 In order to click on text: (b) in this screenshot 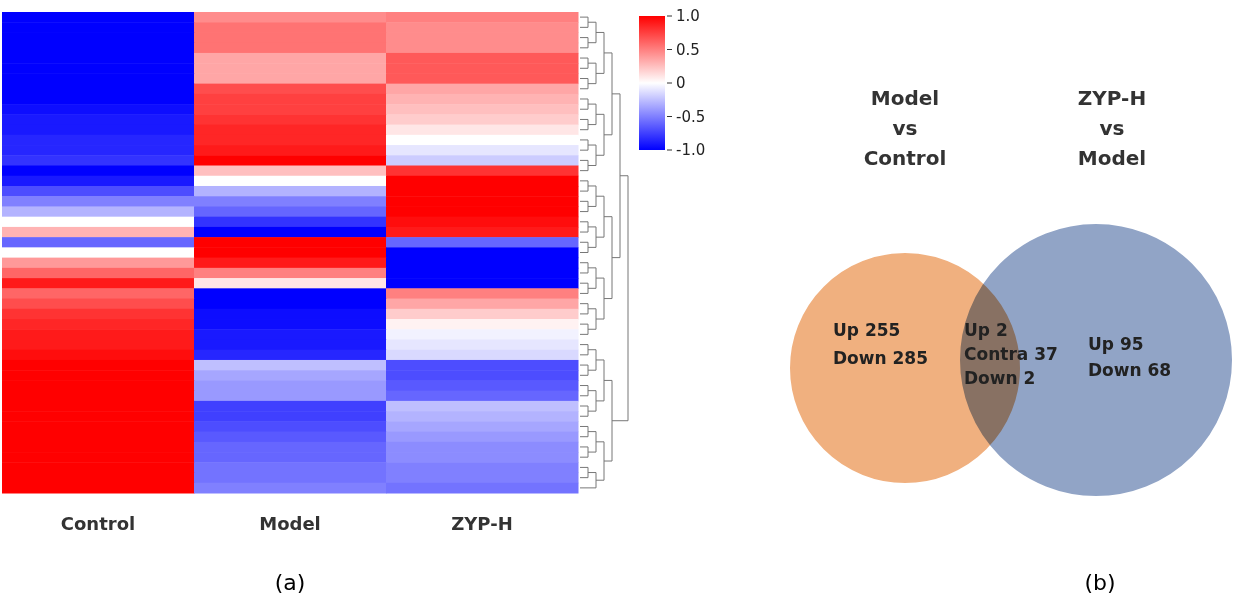, I will do `click(1100, 582)`.